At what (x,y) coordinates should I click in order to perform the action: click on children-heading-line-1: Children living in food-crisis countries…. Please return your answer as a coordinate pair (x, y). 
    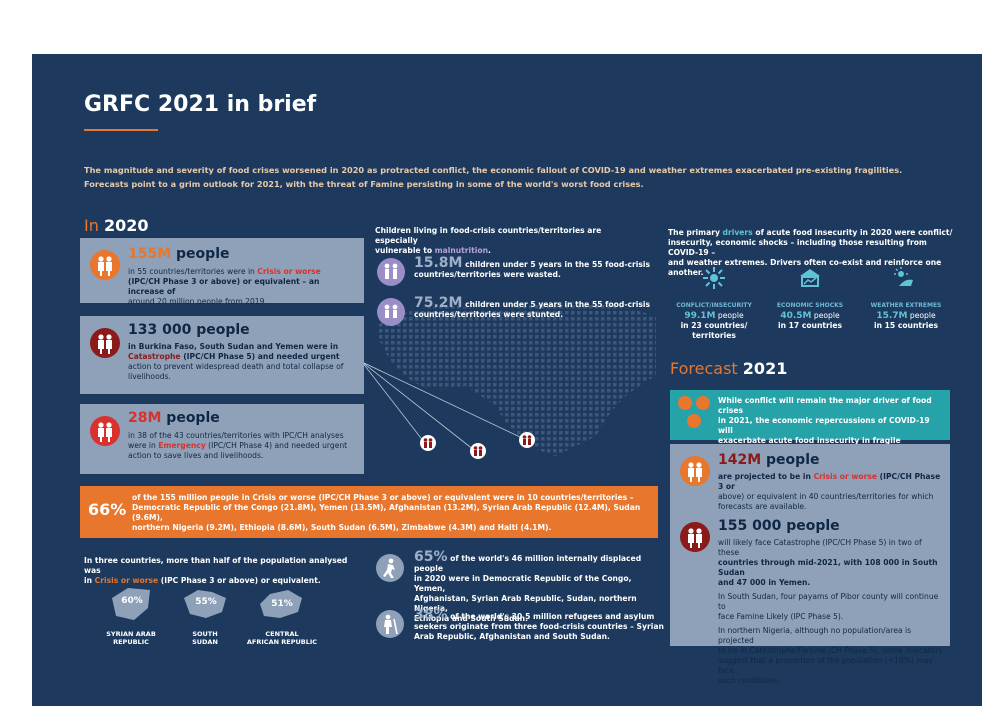
    Looking at the image, I should click on (488, 235).